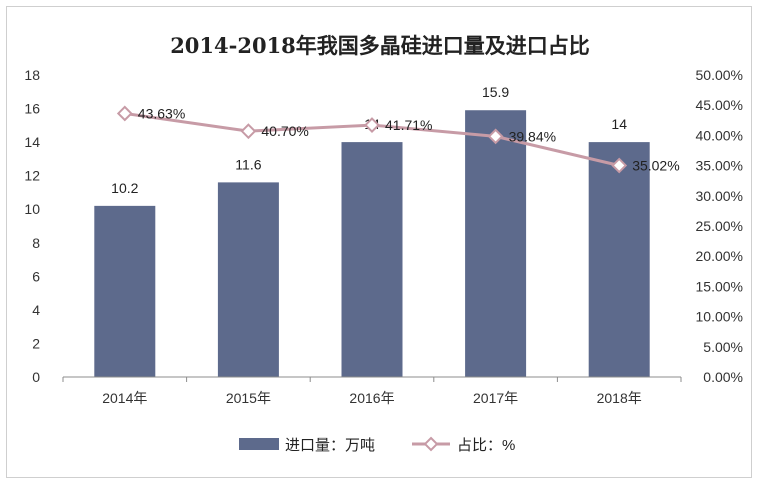 The width and height of the screenshot is (760, 485). Describe the element at coordinates (719, 226) in the screenshot. I see `y-right-tick-label: 25.00%` at that location.